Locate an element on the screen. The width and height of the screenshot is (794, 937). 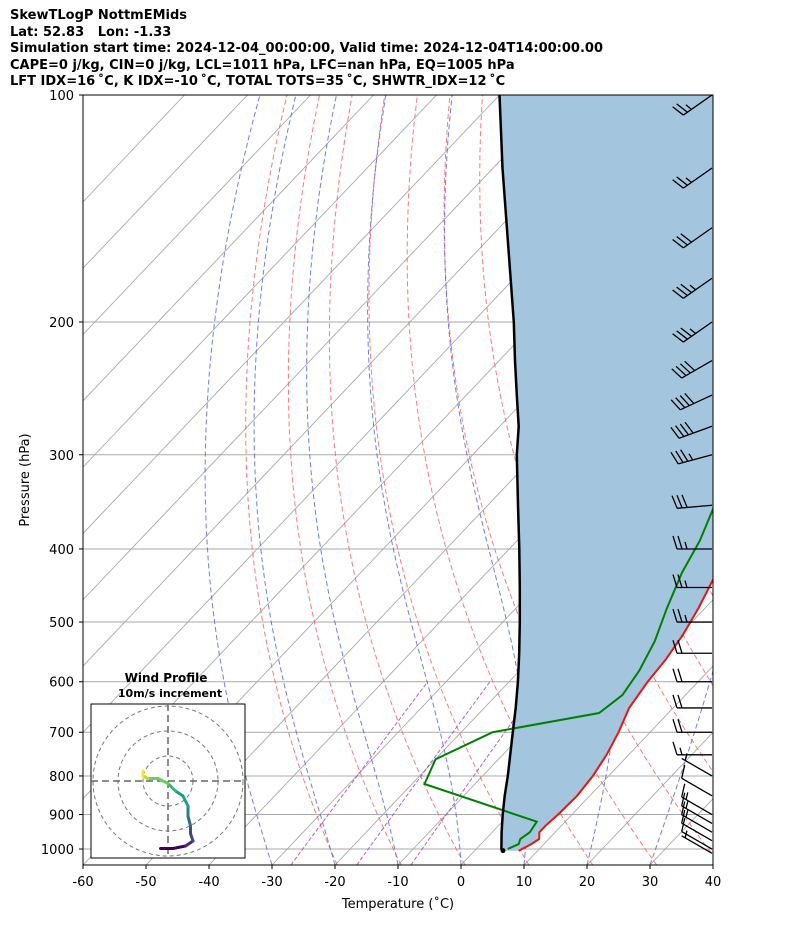
x-tick-label: -60 is located at coordinates (82, 882).